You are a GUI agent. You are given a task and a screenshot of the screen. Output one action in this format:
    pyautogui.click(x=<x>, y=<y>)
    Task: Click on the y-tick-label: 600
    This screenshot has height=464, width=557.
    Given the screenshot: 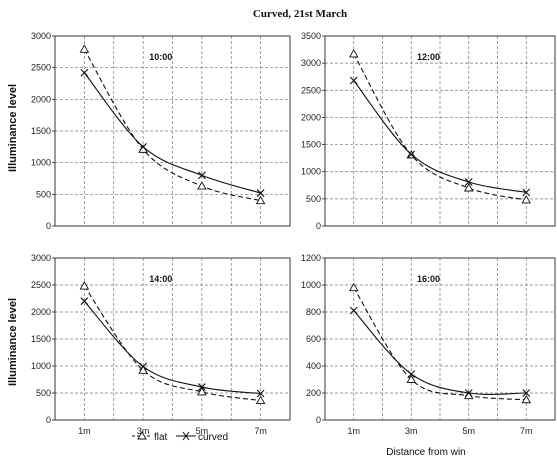 What is the action you would take?
    pyautogui.click(x=313, y=339)
    